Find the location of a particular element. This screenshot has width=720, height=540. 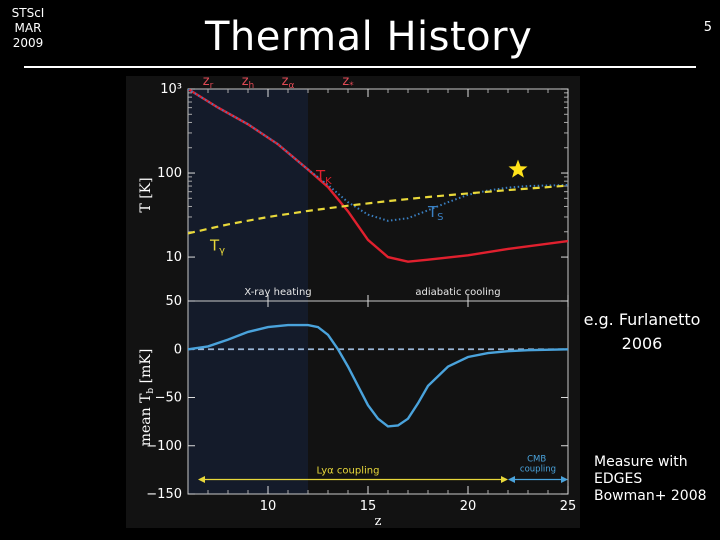

affiliation-line: MAR is located at coordinates (28, 28).